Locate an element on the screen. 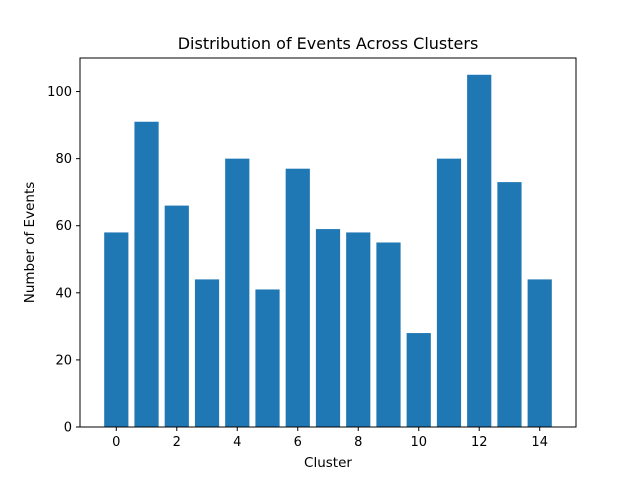 The height and width of the screenshot is (484, 640). x-axis-ticks: 0 2 4 6 8 10 12 14 is located at coordinates (330, 438).